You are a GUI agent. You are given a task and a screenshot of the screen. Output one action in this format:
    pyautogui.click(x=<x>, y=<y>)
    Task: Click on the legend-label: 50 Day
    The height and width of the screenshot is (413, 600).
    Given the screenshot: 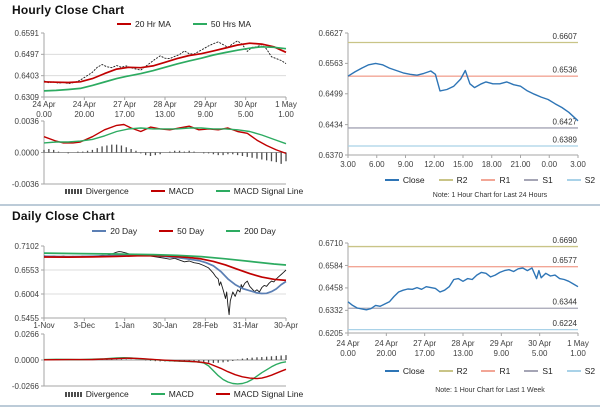 What is the action you would take?
    pyautogui.click(x=191, y=231)
    